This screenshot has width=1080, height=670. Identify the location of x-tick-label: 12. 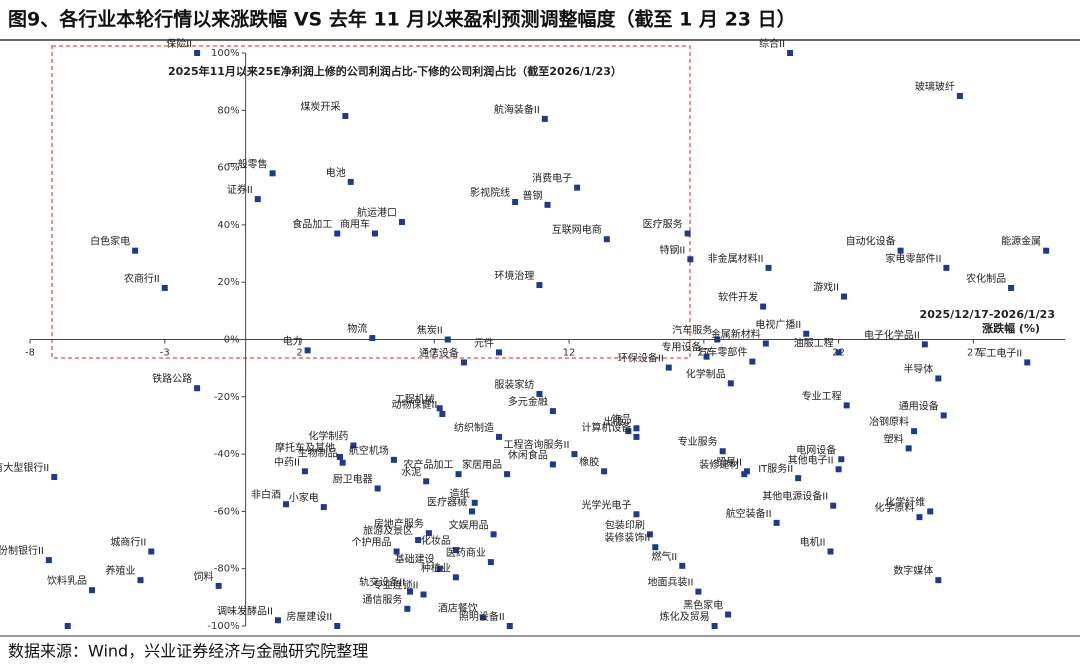
(569, 353).